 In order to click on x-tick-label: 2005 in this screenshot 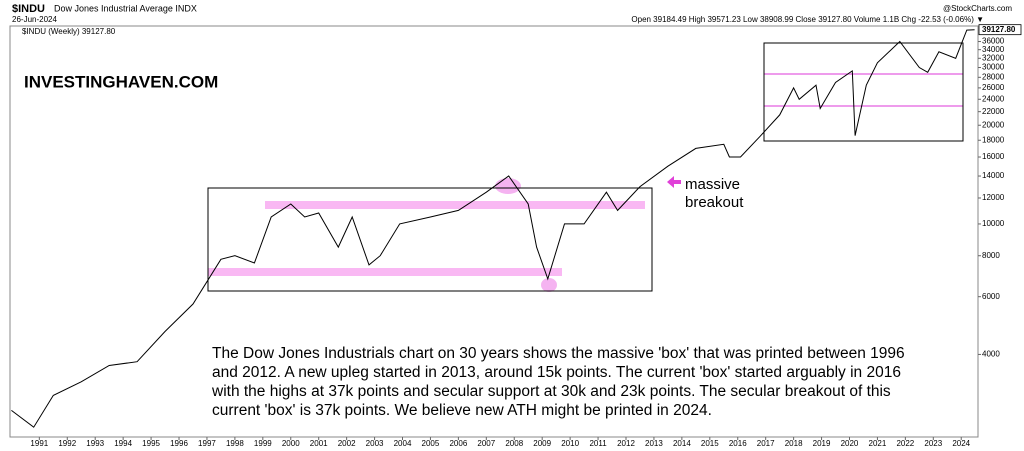, I will do `click(431, 443)`.